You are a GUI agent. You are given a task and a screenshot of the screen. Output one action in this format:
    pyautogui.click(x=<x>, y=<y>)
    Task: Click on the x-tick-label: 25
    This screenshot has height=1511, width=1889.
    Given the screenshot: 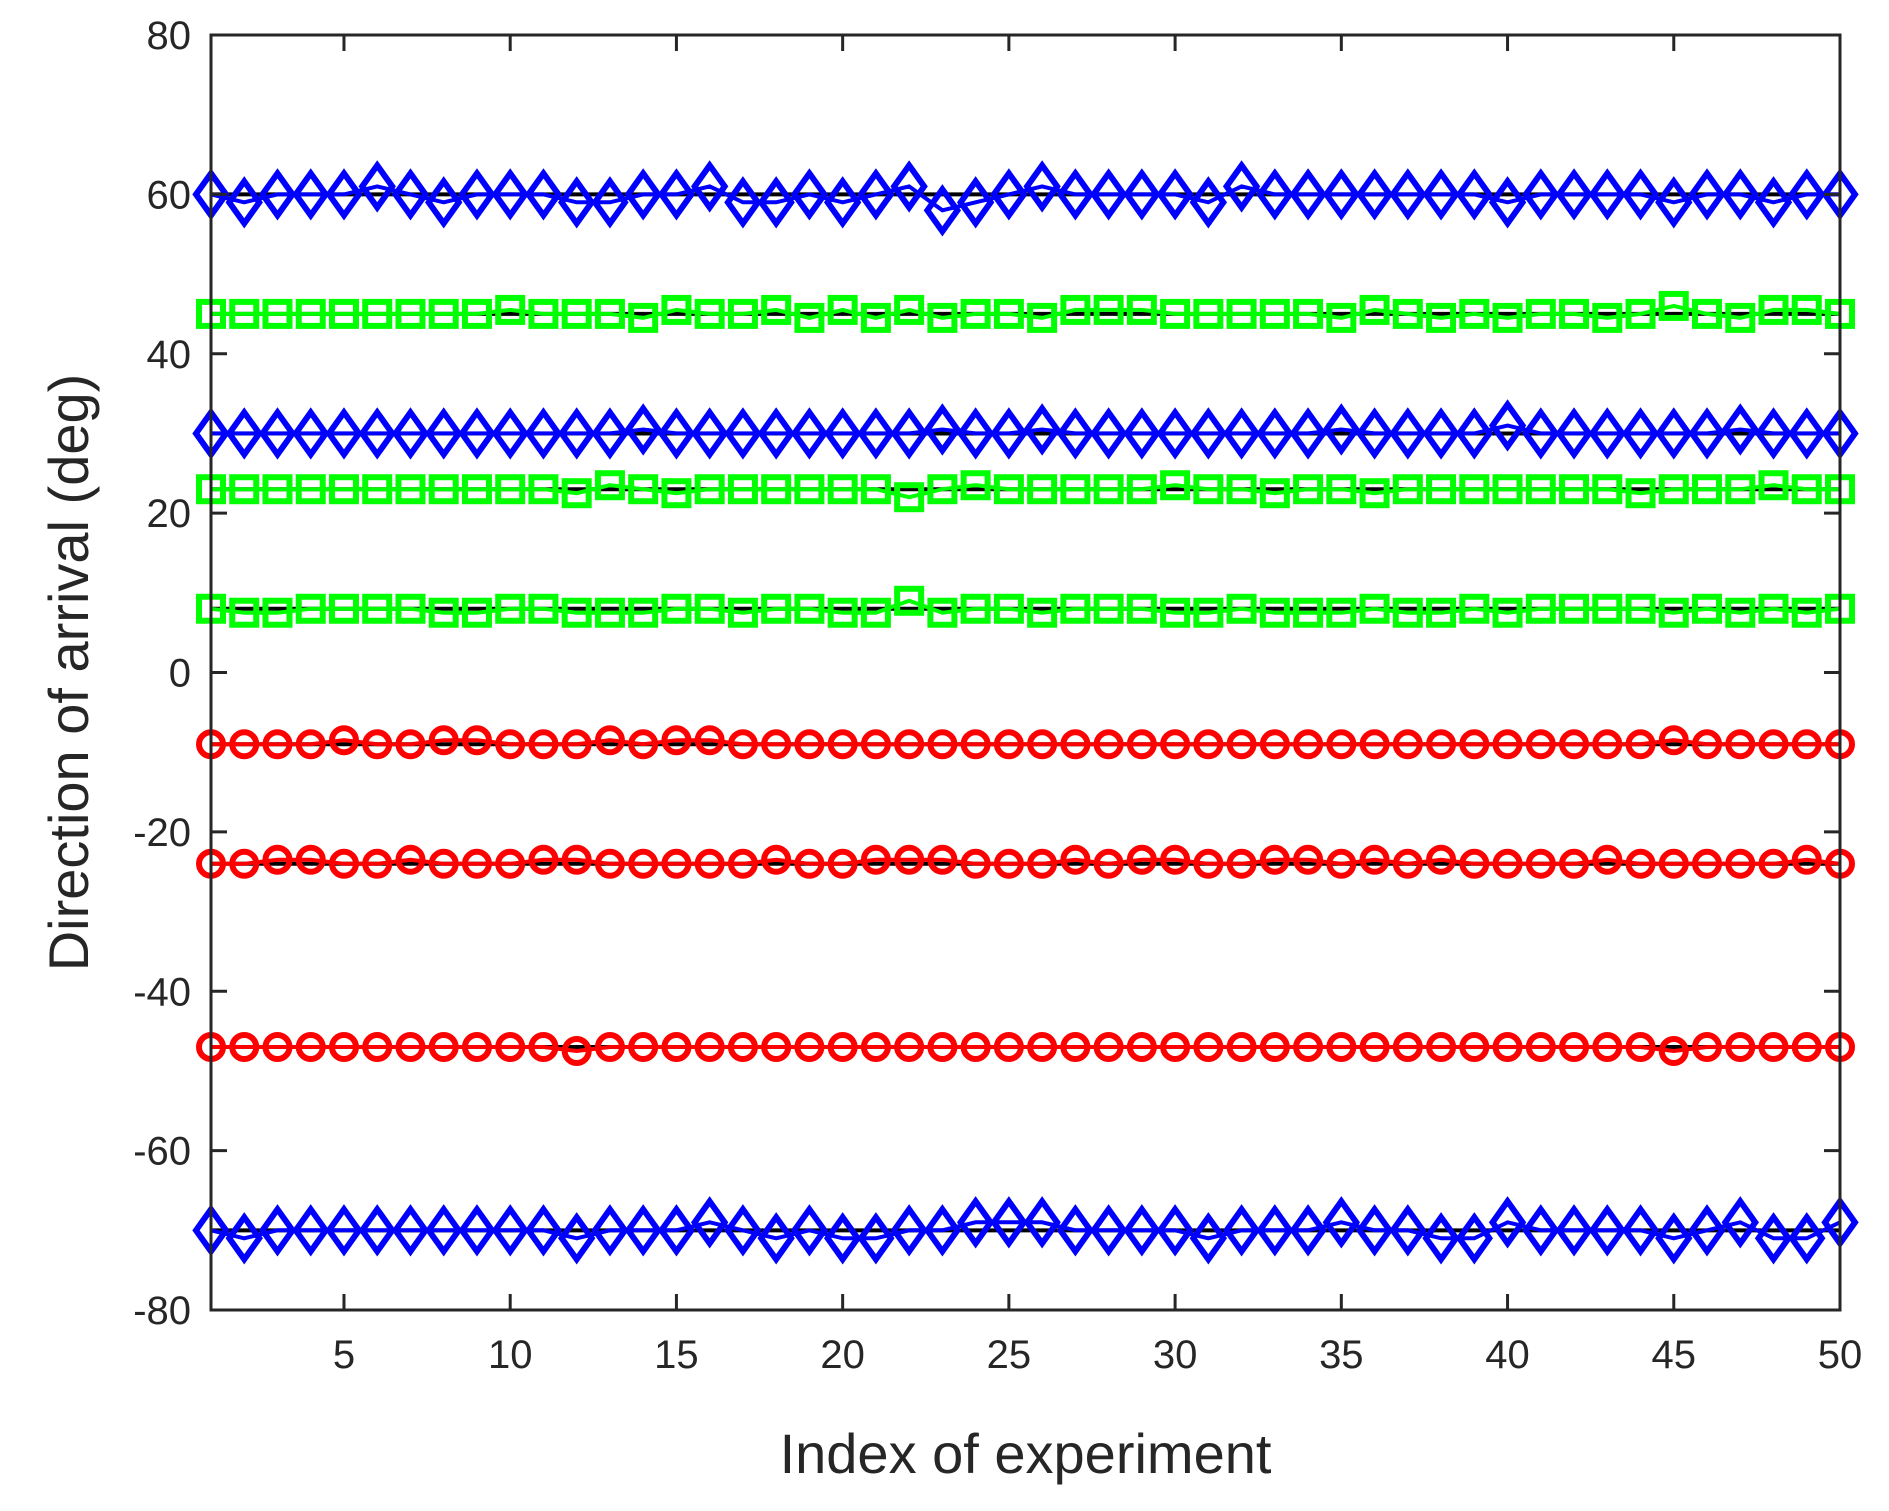 What is the action you would take?
    pyautogui.click(x=1009, y=1355)
    